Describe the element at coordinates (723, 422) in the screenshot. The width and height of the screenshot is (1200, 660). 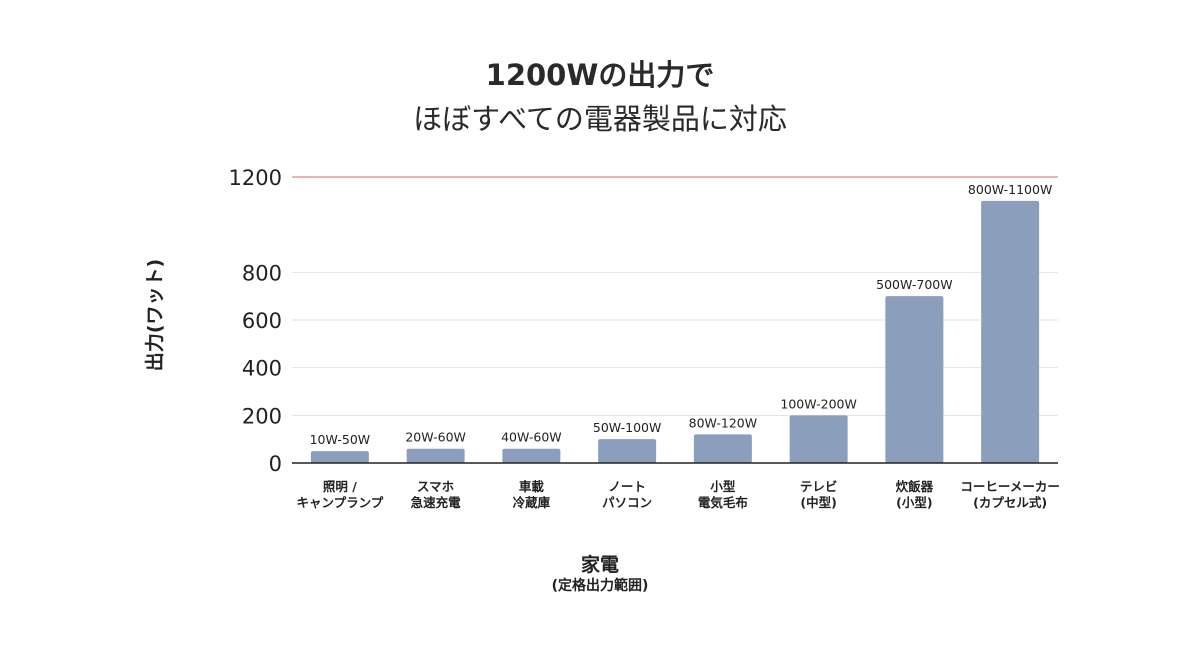
I see `data-label: 80W-120W` at that location.